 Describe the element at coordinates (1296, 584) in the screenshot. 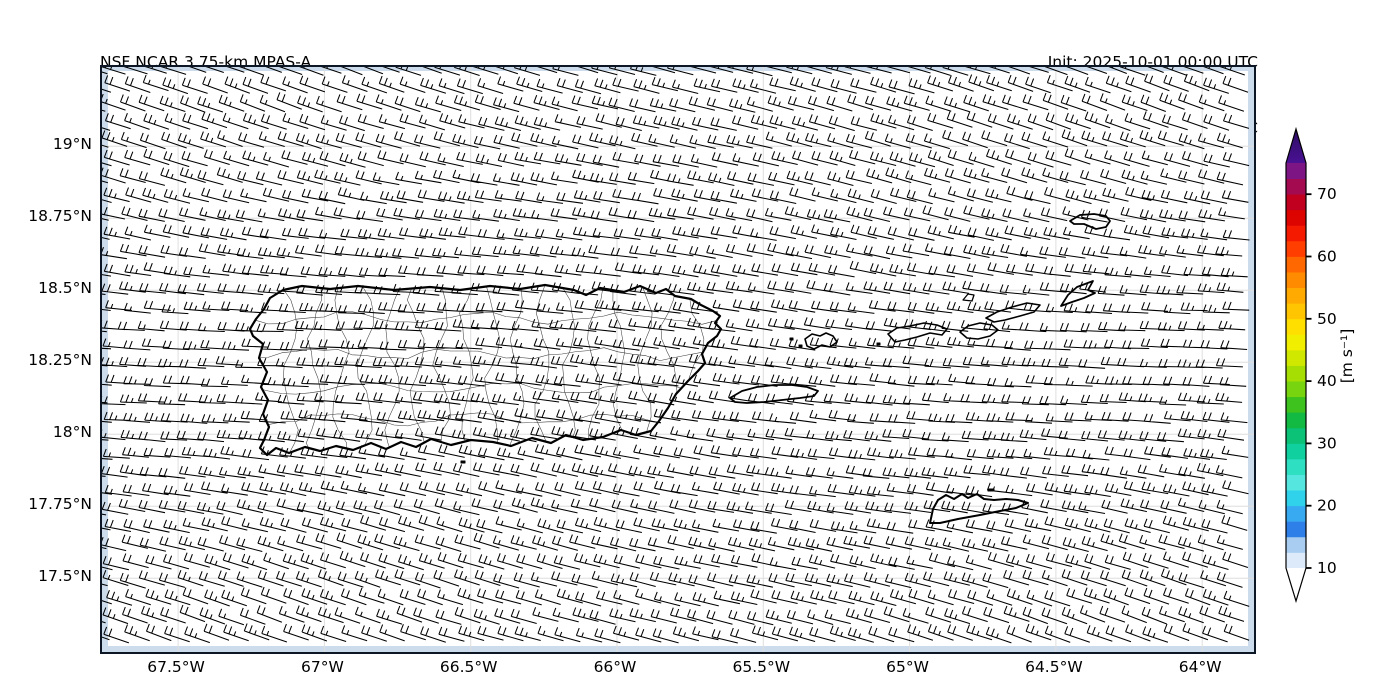

I see `colorbar-under-arrow` at that location.